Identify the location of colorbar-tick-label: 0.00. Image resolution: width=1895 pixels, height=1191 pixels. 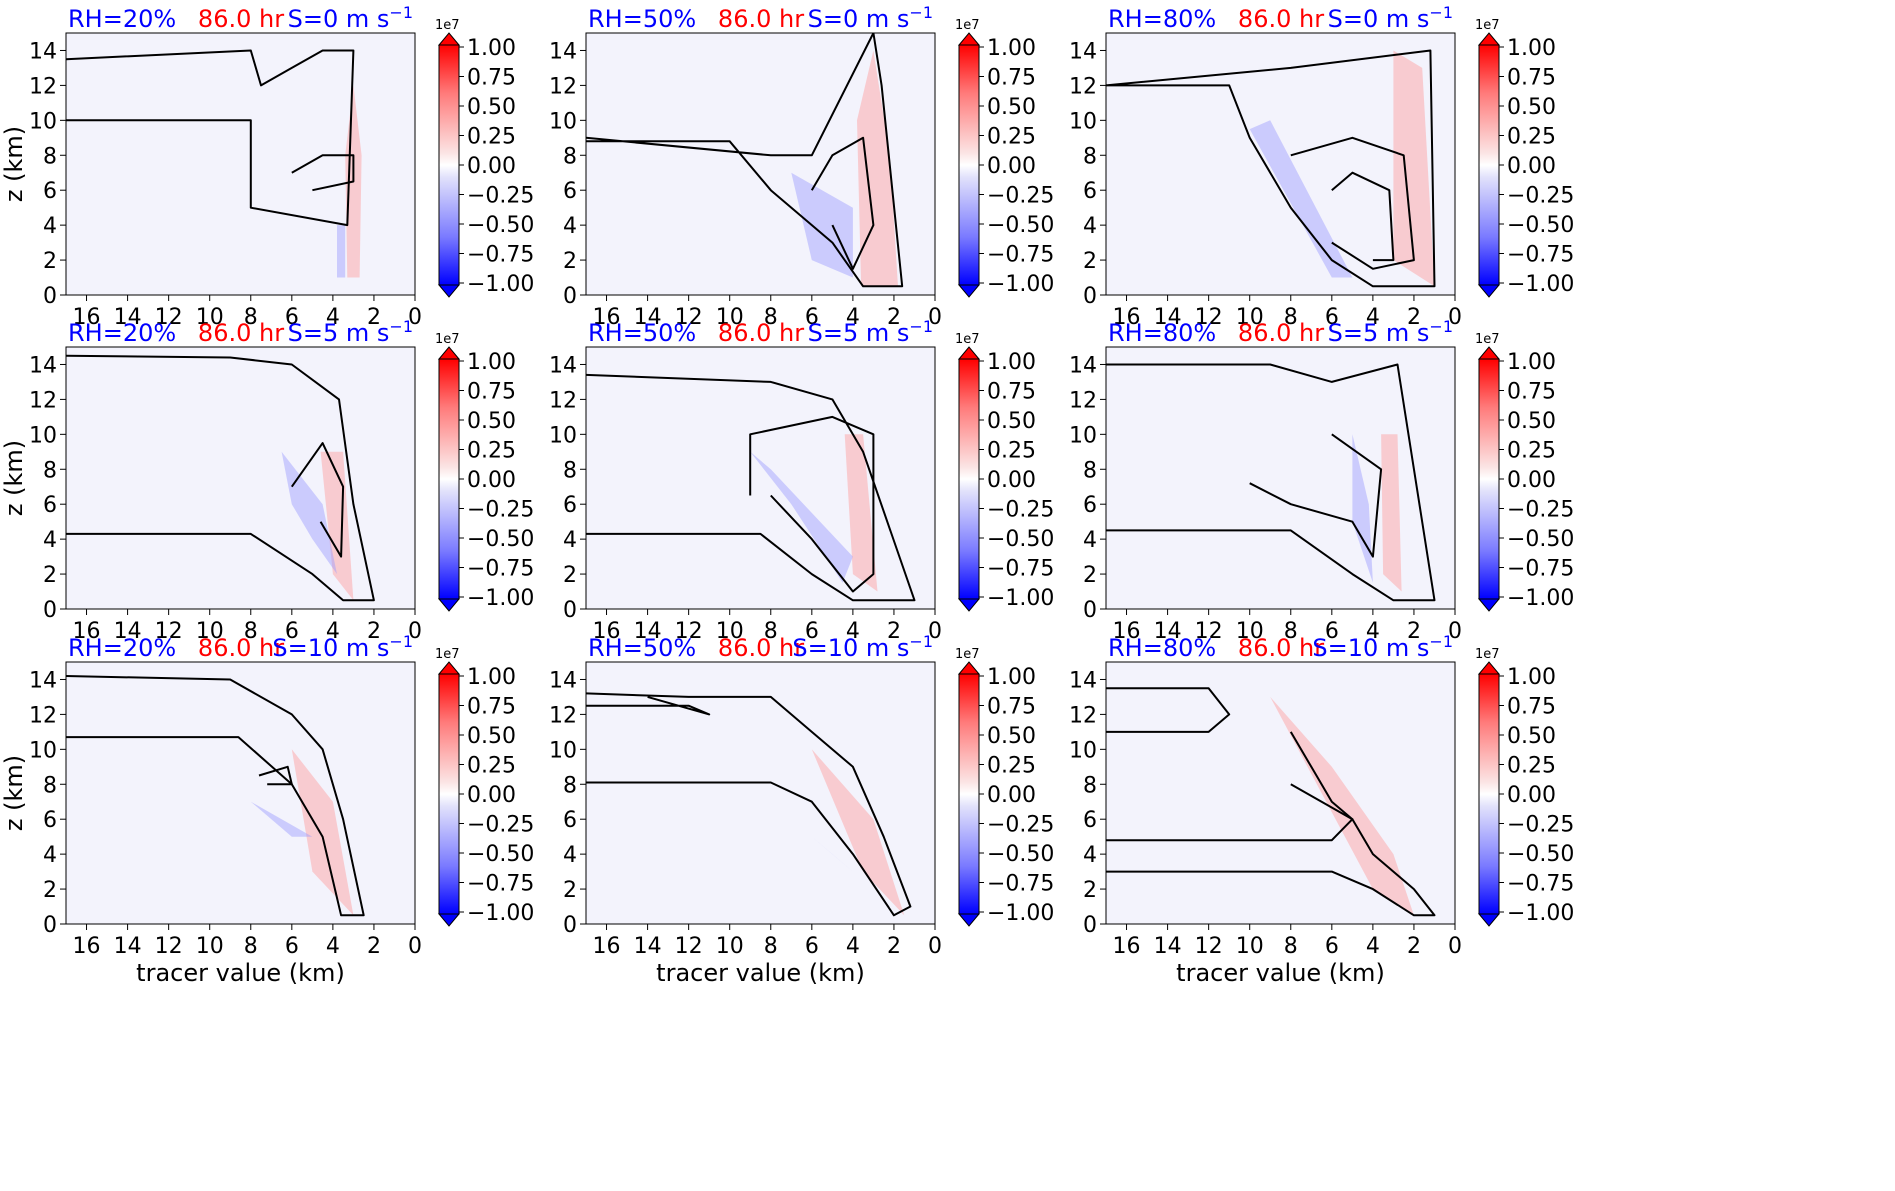
(1531, 795).